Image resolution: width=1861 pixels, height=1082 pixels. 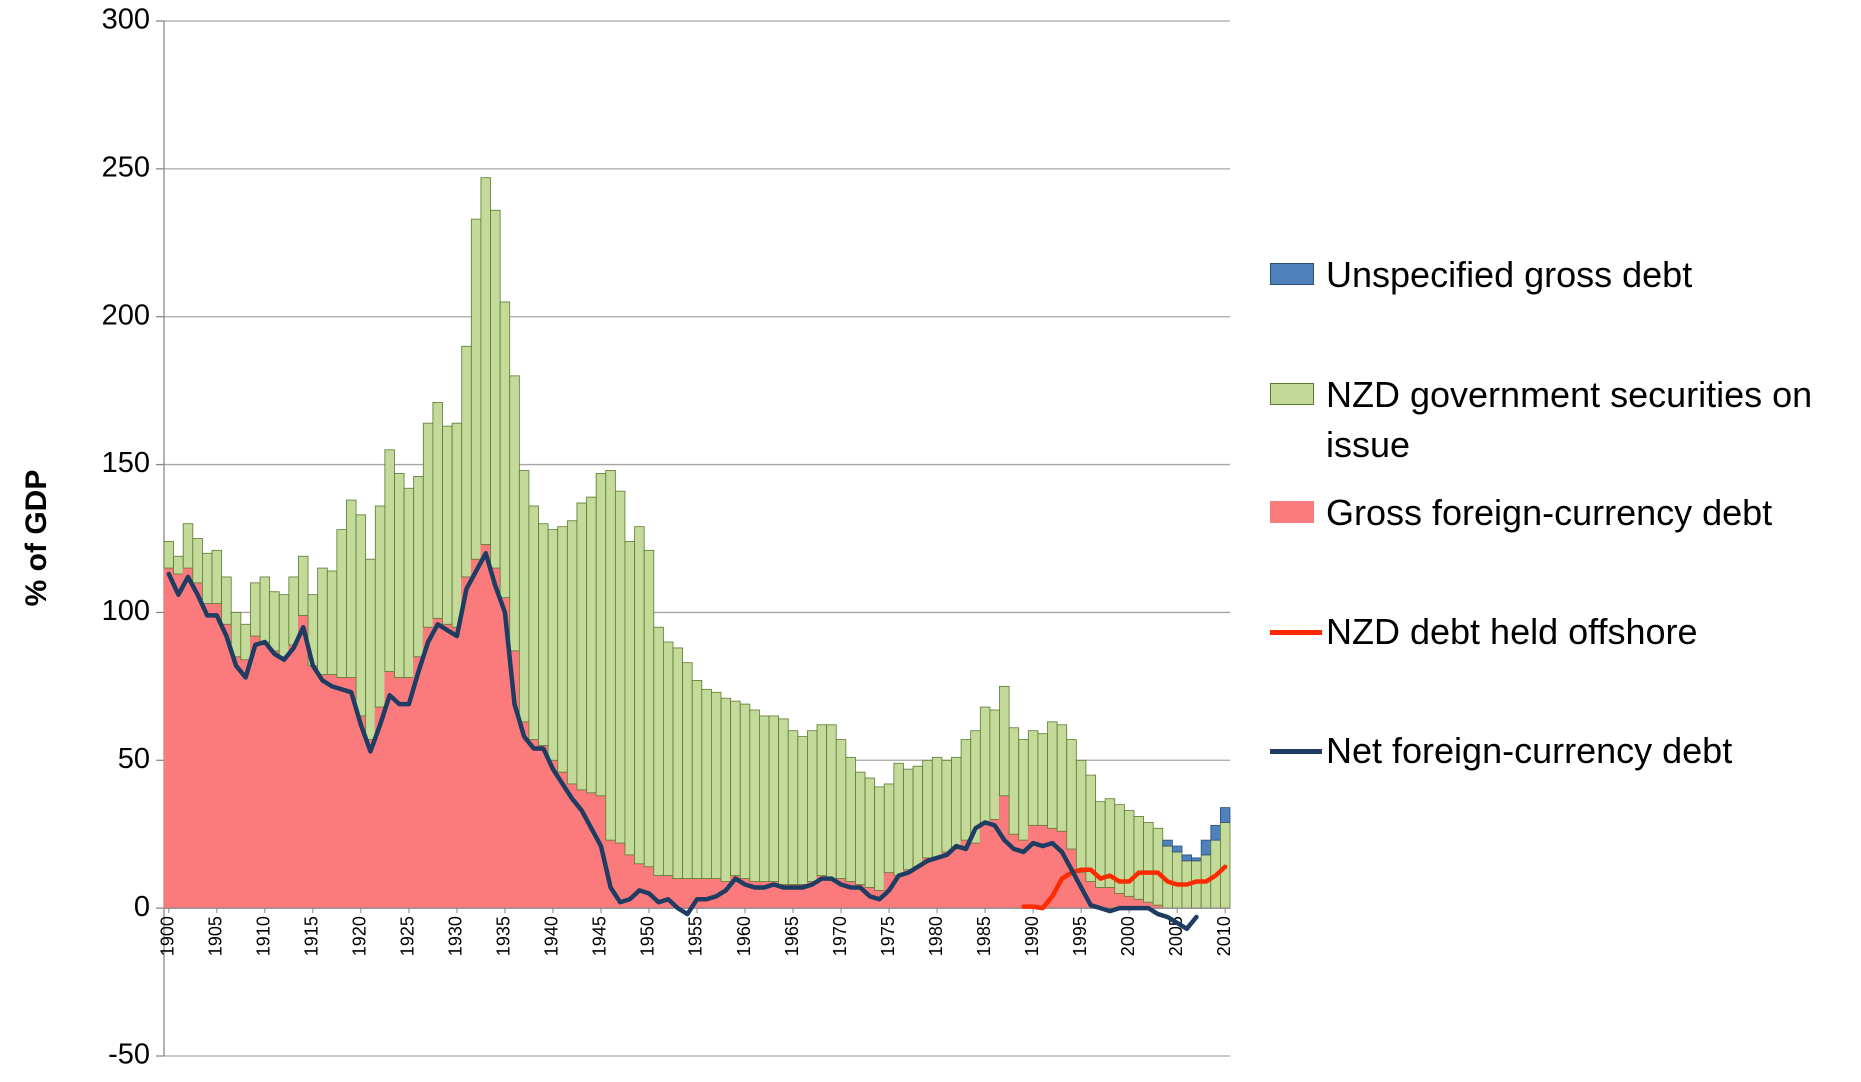 I want to click on legend-entry: Gross foreign-currency debt, so click(x=1560, y=513).